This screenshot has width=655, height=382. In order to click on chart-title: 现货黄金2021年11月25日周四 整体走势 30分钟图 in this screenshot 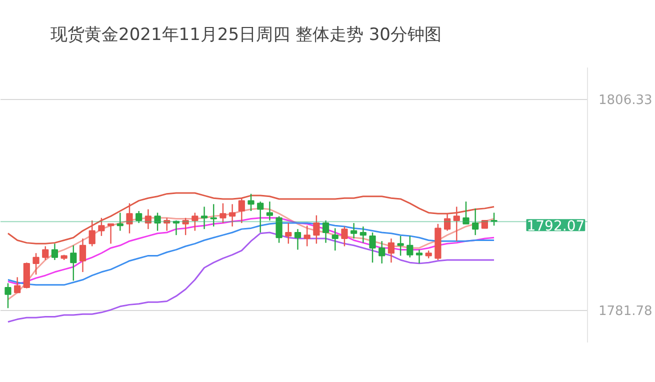, I will do `click(246, 35)`.